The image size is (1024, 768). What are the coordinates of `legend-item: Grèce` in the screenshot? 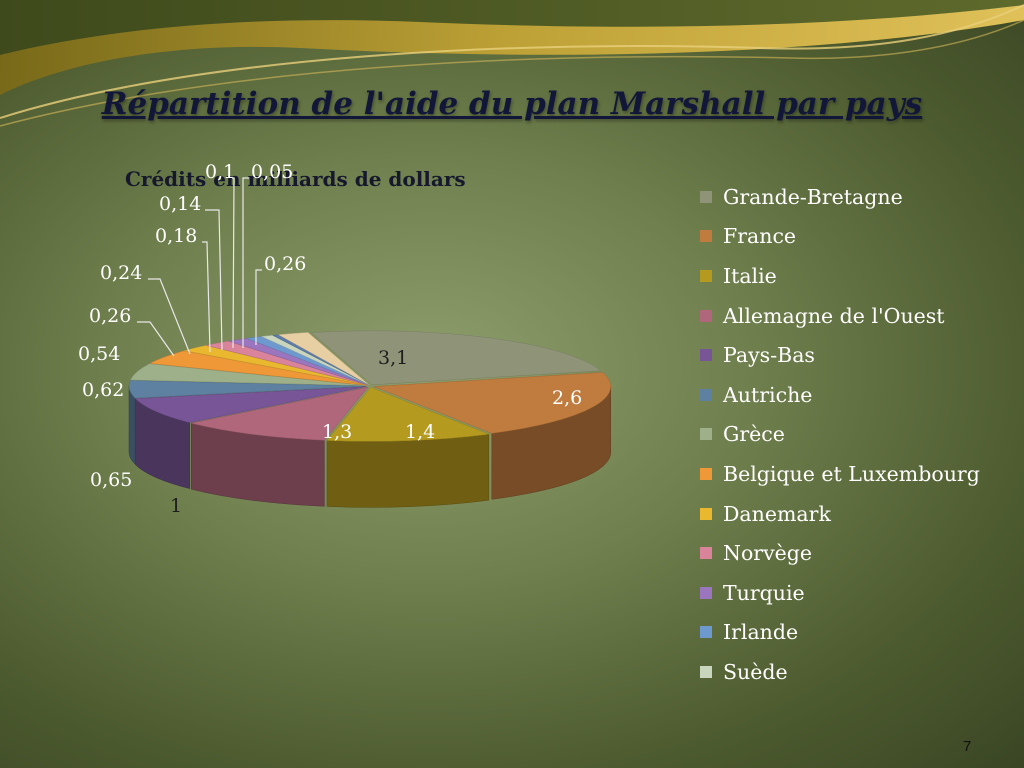 It's located at (840, 435).